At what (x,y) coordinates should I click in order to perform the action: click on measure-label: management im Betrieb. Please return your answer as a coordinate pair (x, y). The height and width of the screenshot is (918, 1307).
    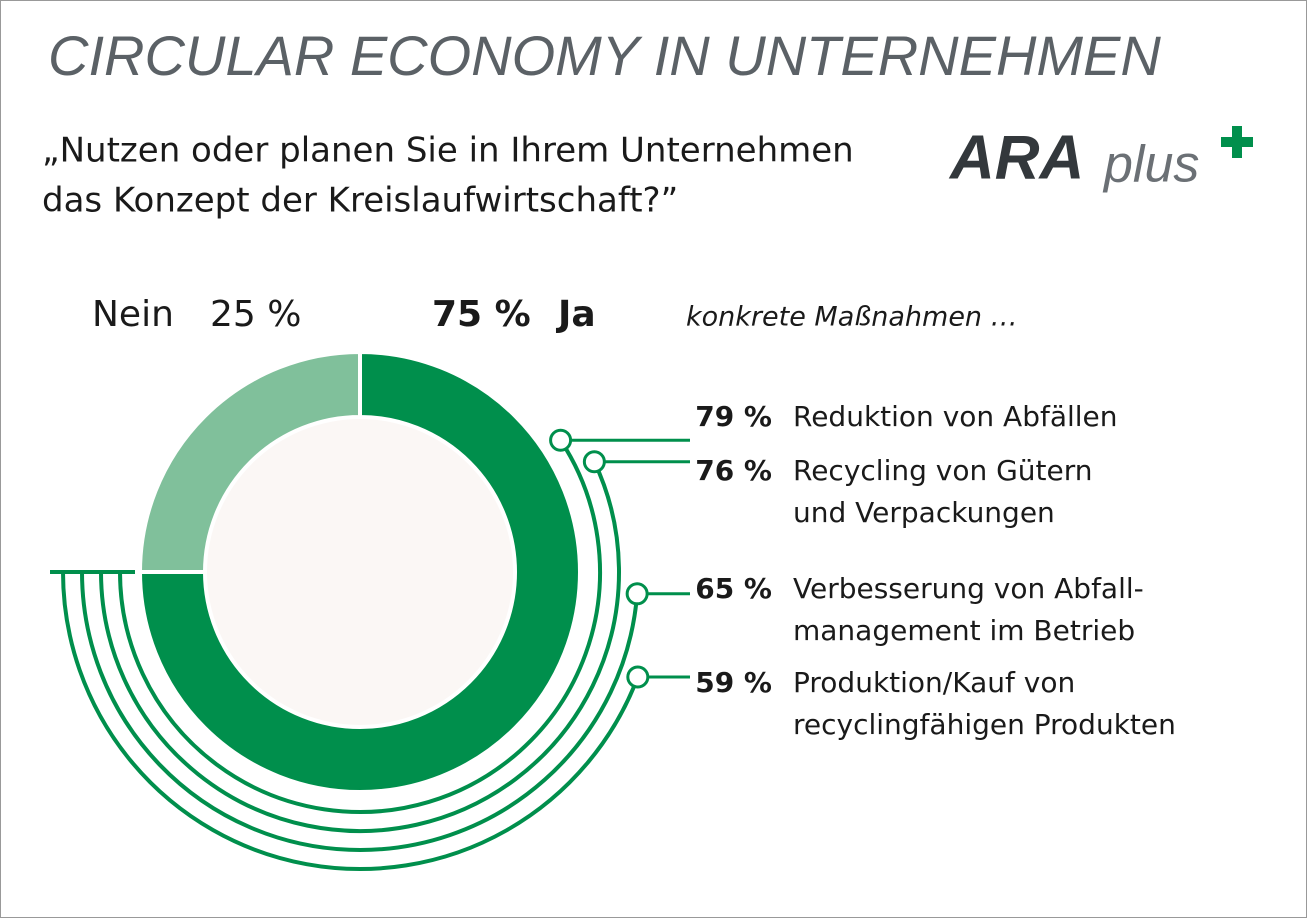
    Looking at the image, I should click on (964, 630).